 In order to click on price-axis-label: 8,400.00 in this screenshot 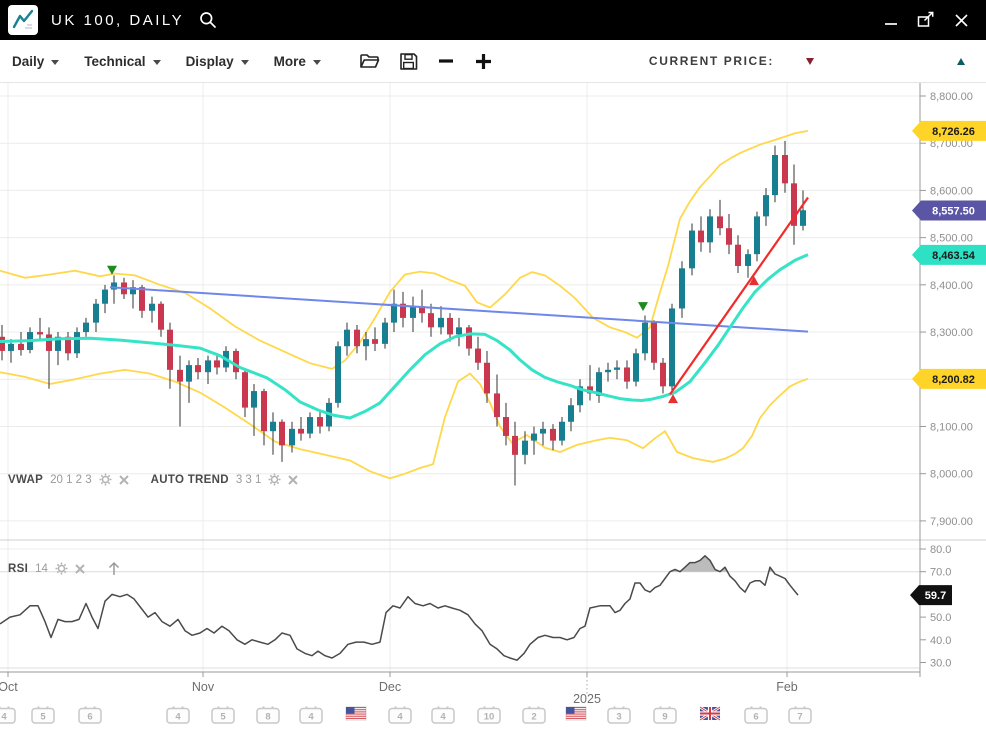, I will do `click(951, 286)`.